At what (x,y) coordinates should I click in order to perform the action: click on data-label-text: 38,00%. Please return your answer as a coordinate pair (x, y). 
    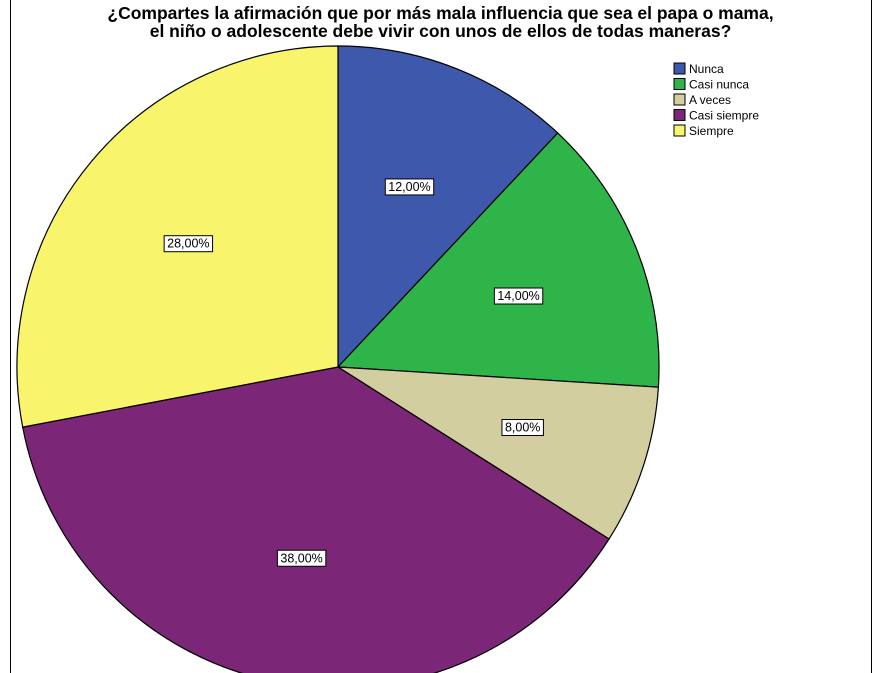
    Looking at the image, I should click on (301, 558).